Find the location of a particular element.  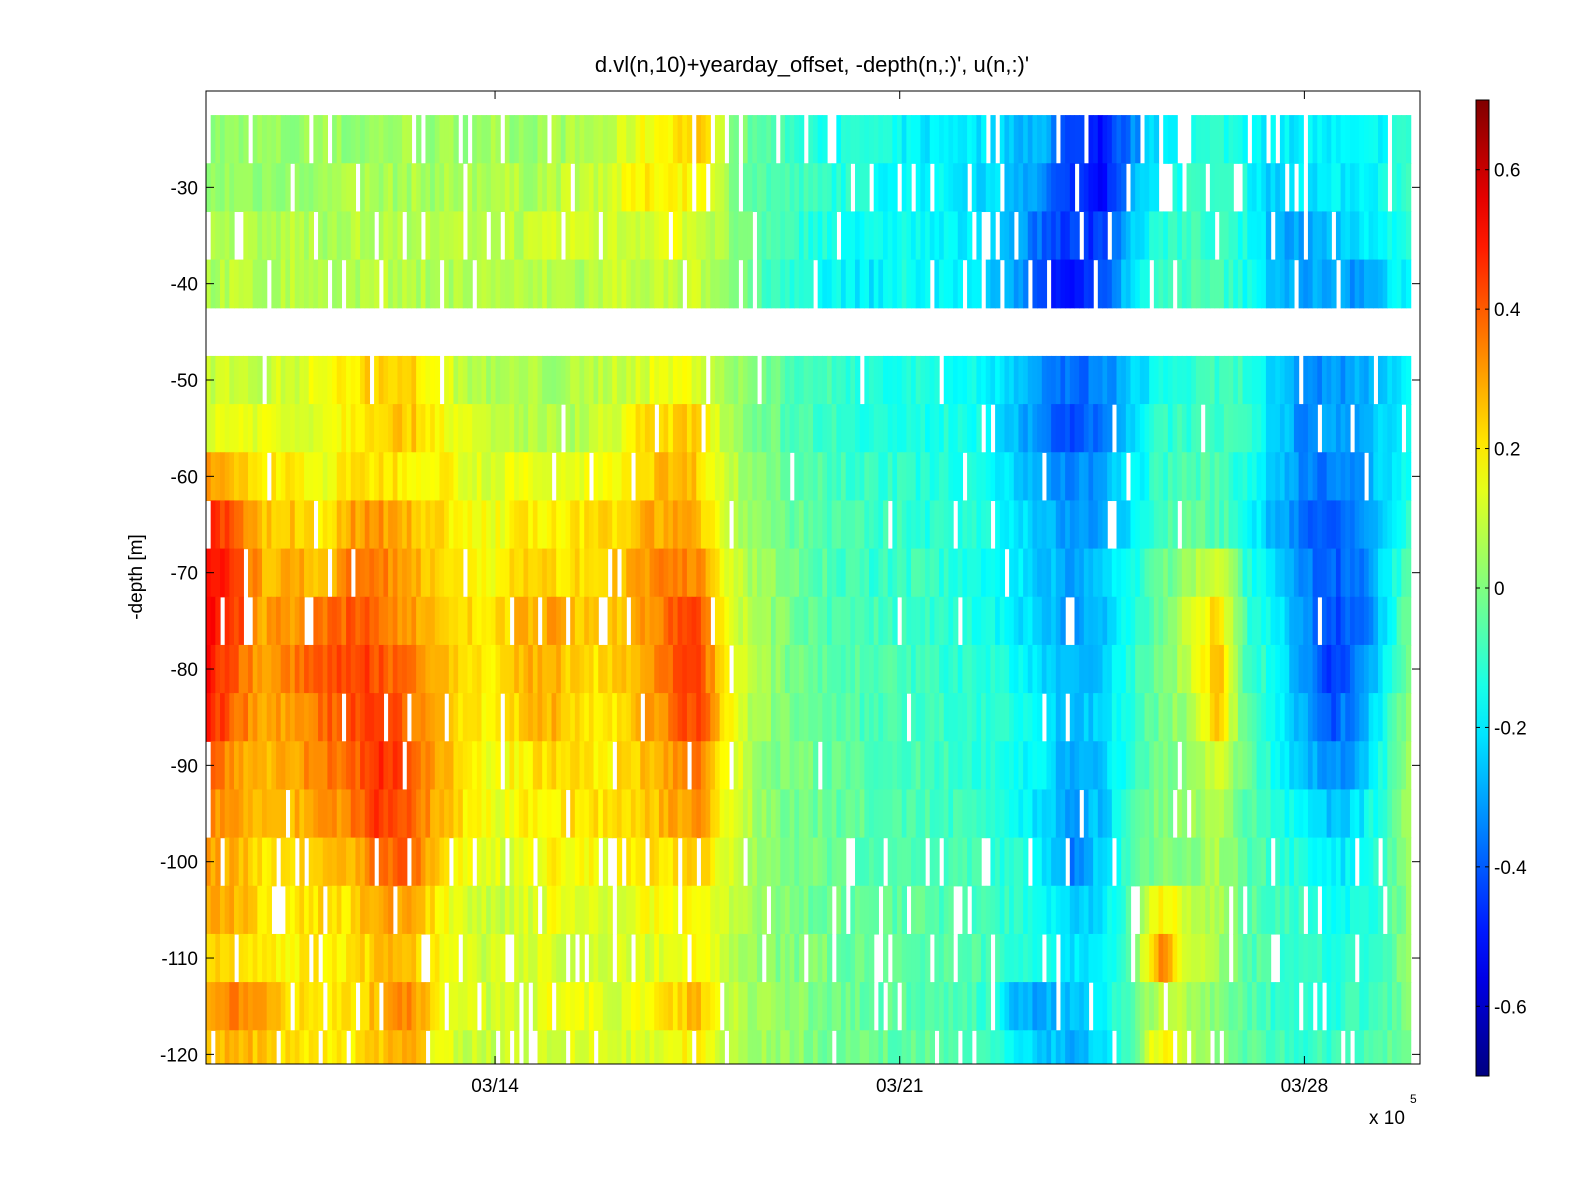

x-axis-exponent-power: 5 is located at coordinates (1413, 1099).